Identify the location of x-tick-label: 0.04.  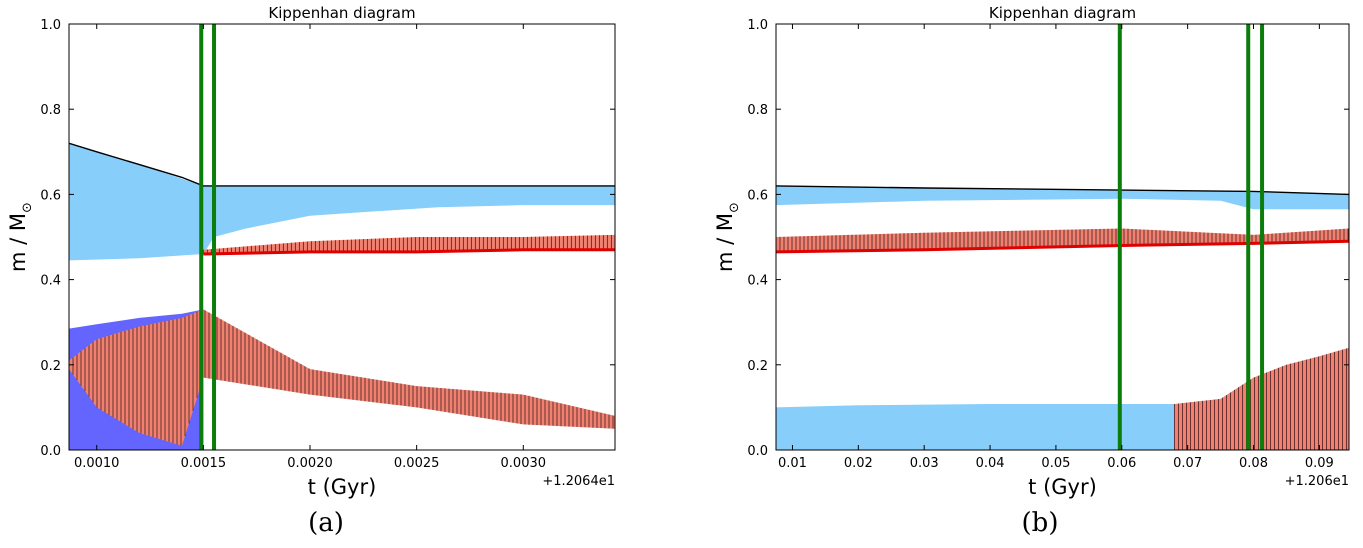
(990, 463).